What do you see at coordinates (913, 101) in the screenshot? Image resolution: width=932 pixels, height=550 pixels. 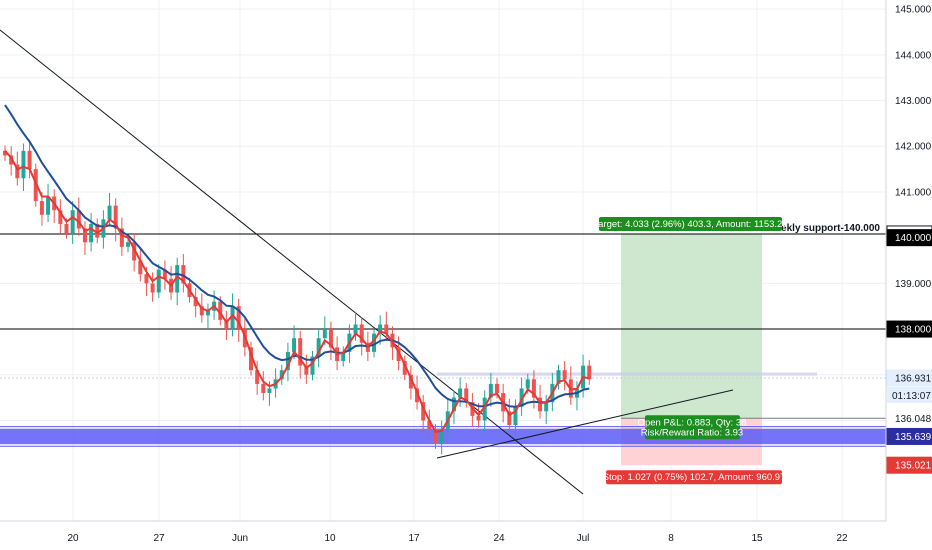 I see `y-tick-label: 143.000` at bounding box center [913, 101].